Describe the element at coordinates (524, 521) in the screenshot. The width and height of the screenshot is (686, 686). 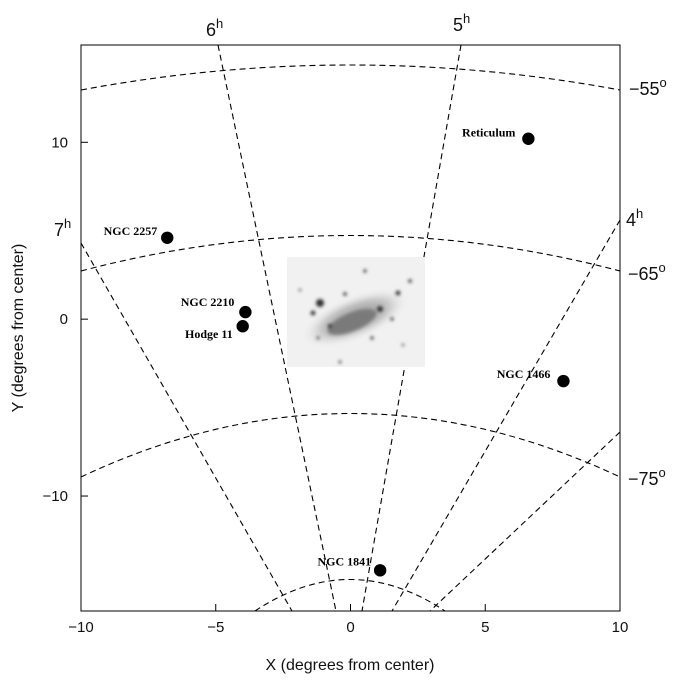
I see `ra-line-4h-b` at that location.